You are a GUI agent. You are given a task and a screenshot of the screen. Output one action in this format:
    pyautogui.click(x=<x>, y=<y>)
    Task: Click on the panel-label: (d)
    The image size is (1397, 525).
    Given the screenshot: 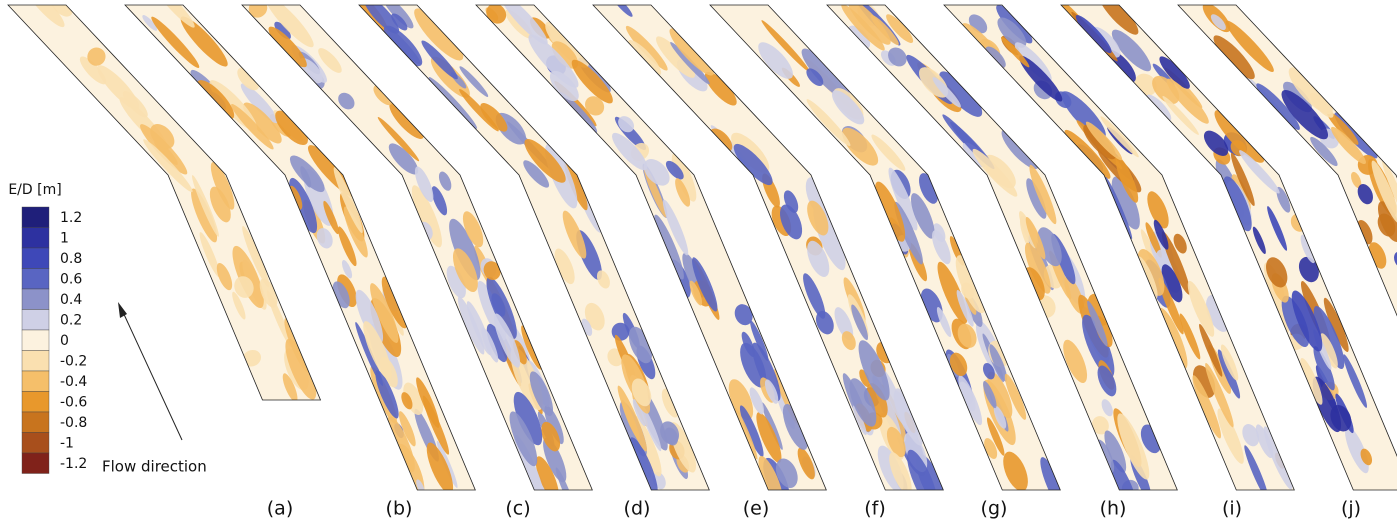 What is the action you would take?
    pyautogui.click(x=637, y=509)
    